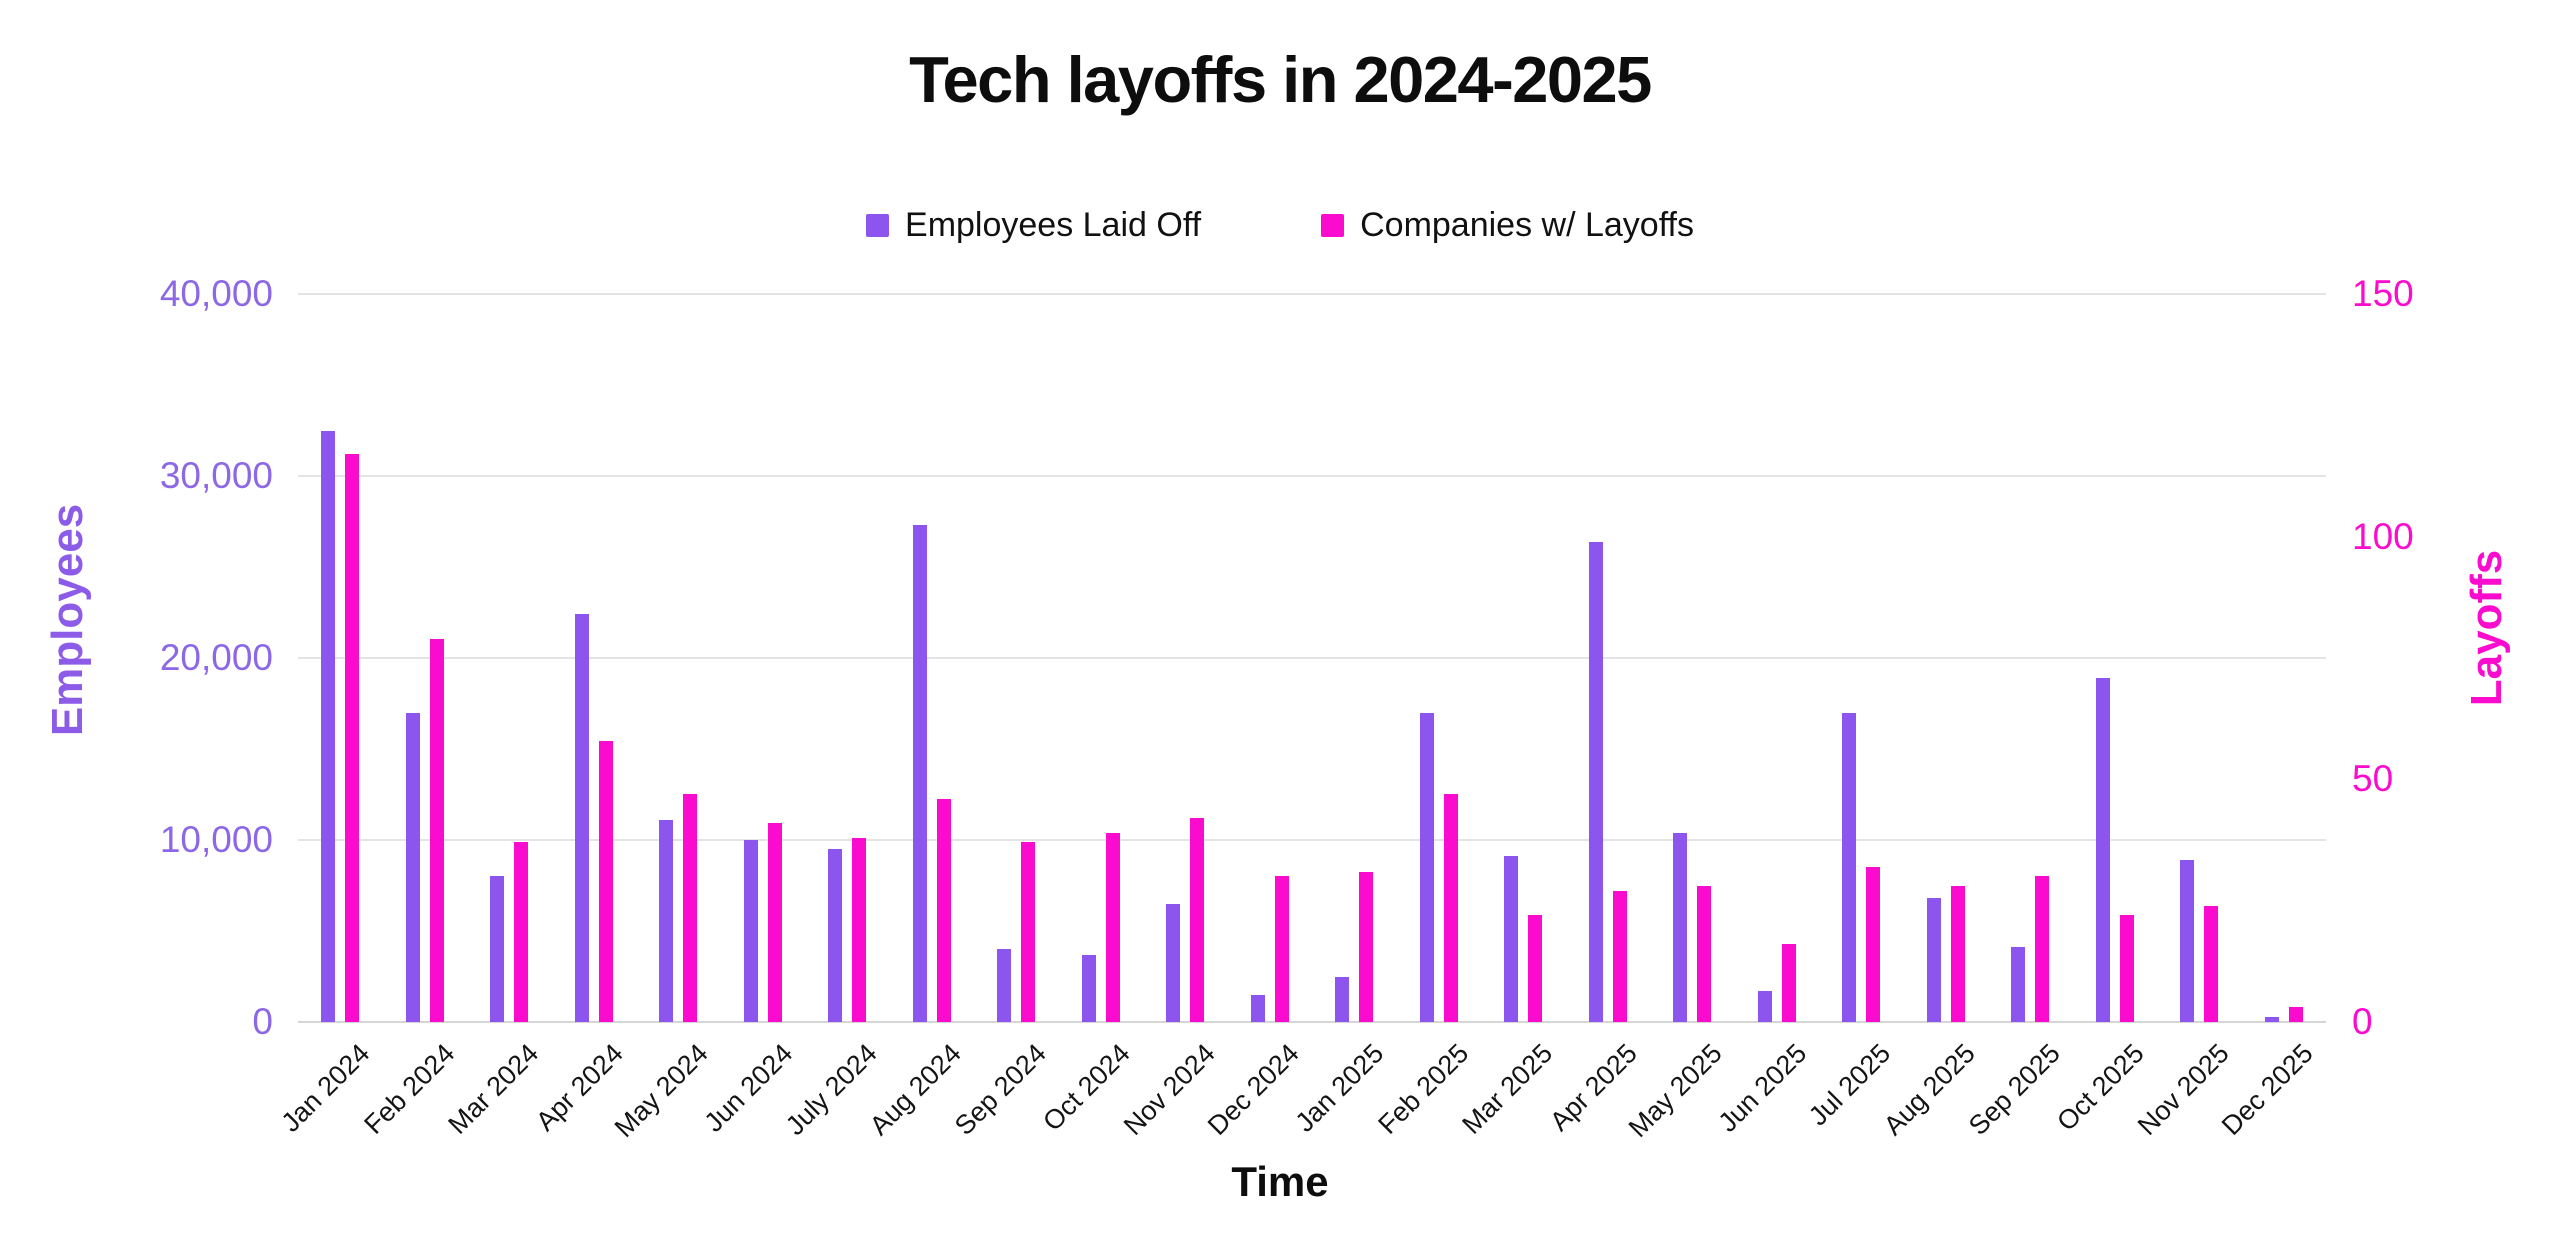 The width and height of the screenshot is (2560, 1239). I want to click on legend-item-employees: Employees Laid Off, so click(1033, 225).